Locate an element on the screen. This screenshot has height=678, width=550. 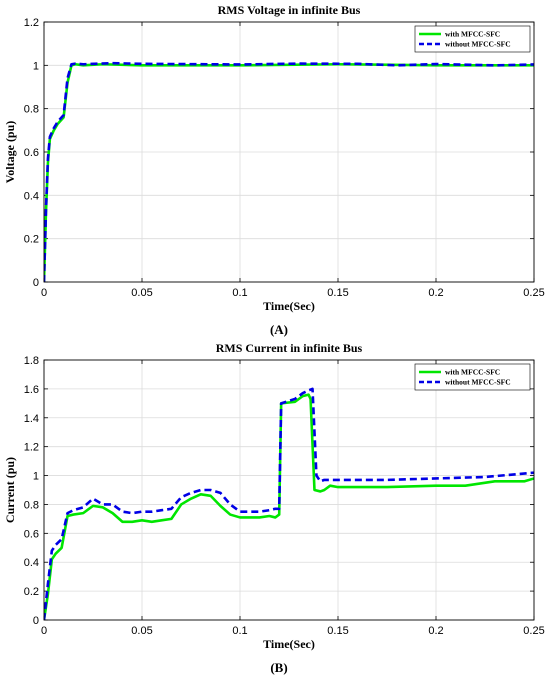
chart-title: RMS Current in infinite Bus is located at coordinates (289, 348).